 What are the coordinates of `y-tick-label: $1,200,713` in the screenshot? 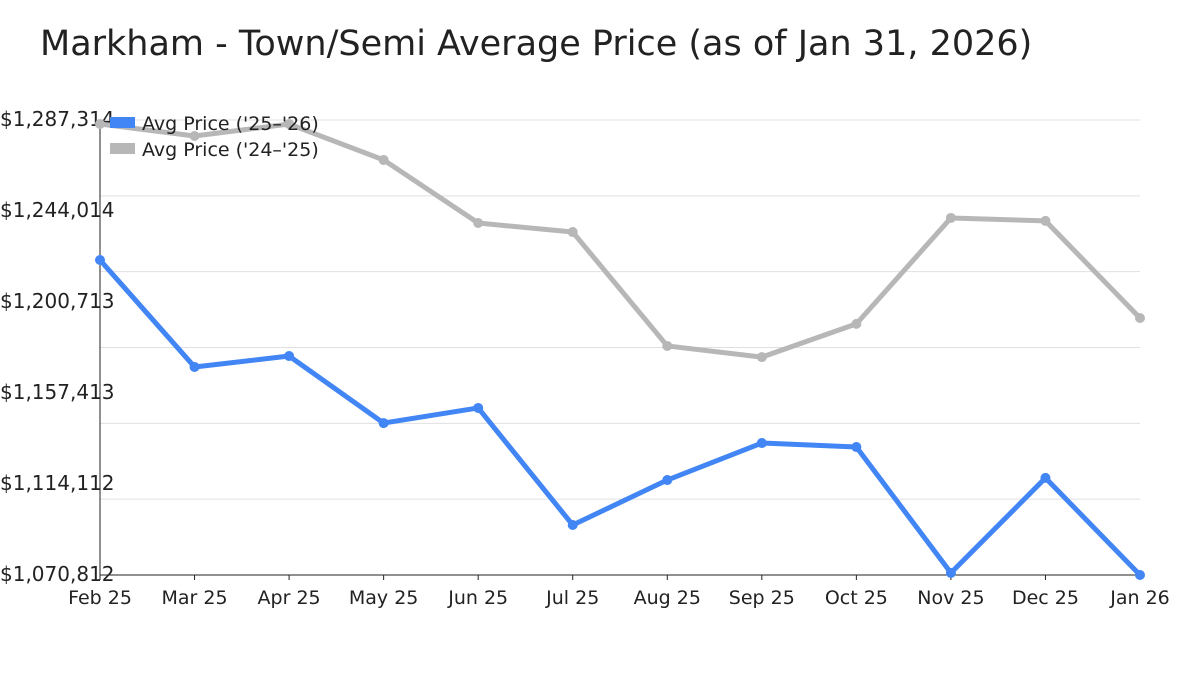 It's located at (57, 301).